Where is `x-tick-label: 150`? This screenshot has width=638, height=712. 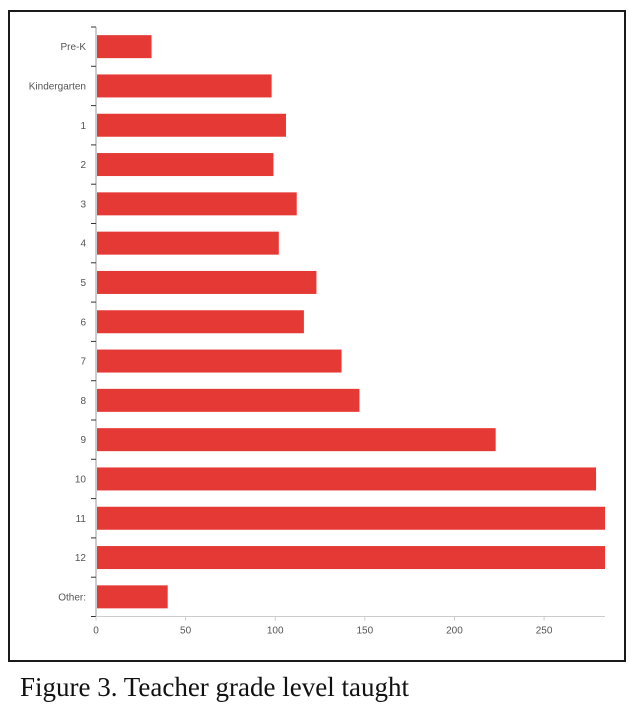 x-tick-label: 150 is located at coordinates (364, 631).